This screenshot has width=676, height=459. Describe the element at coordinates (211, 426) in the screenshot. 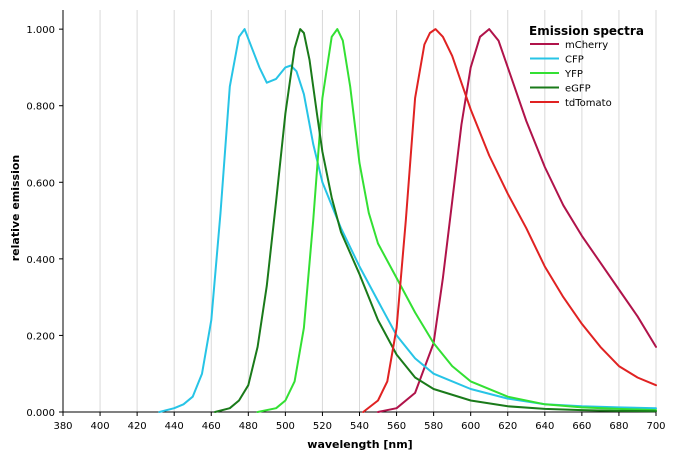

I see `x-tick-label: 460` at that location.